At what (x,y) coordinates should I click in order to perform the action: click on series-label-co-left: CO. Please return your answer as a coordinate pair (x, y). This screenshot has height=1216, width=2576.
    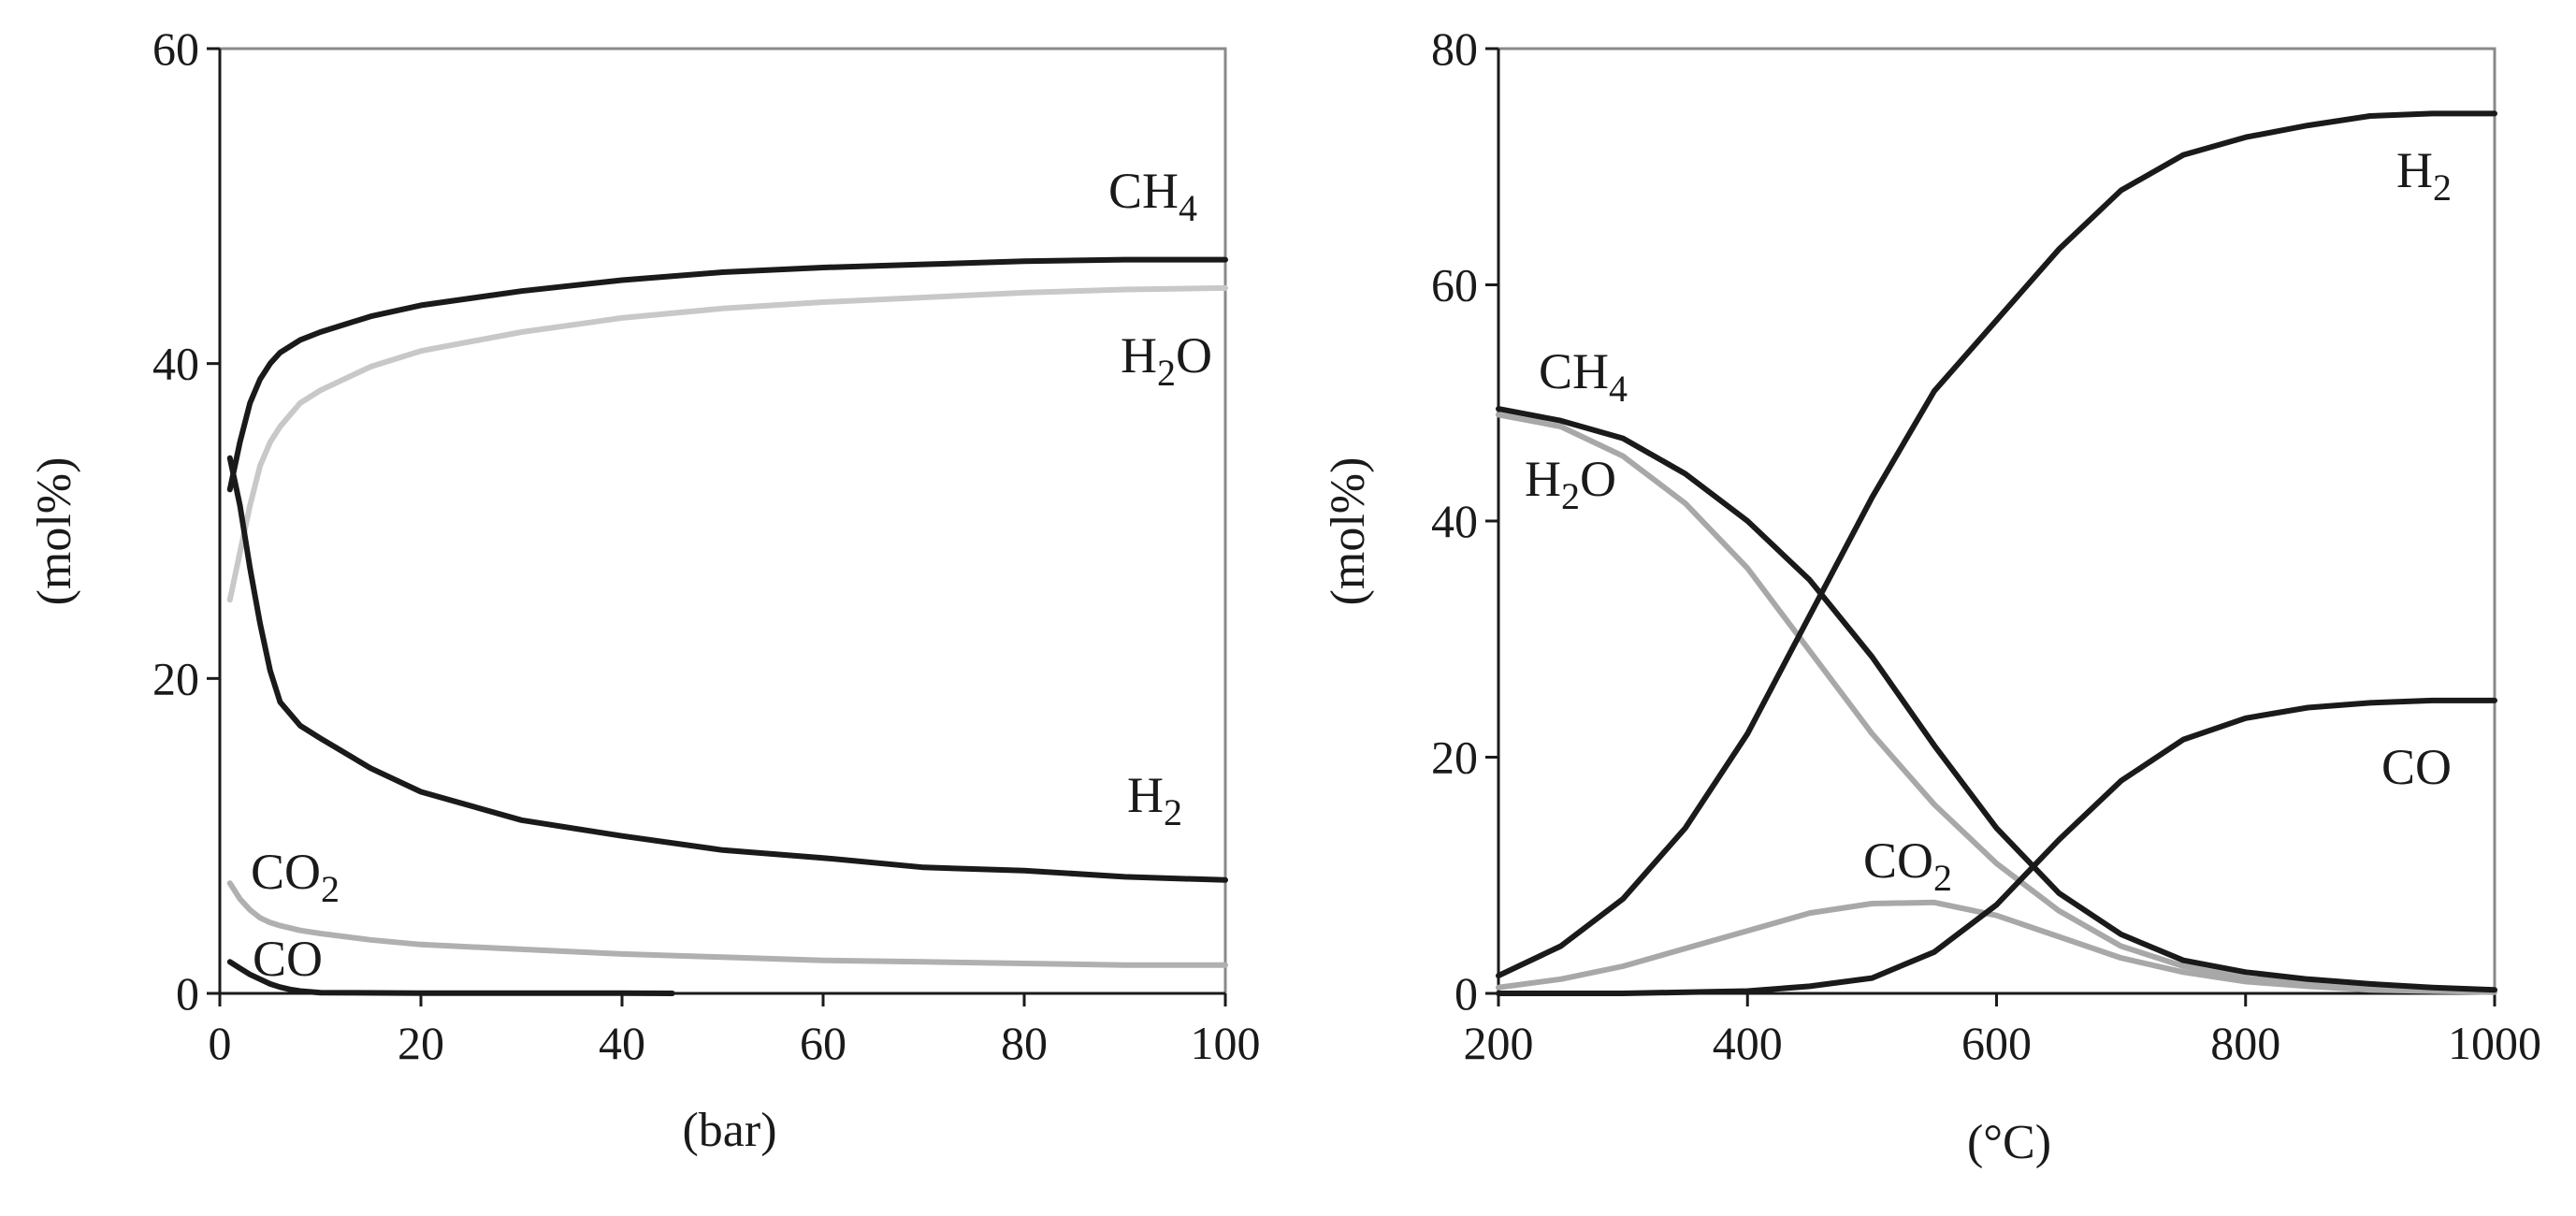
    Looking at the image, I should click on (288, 959).